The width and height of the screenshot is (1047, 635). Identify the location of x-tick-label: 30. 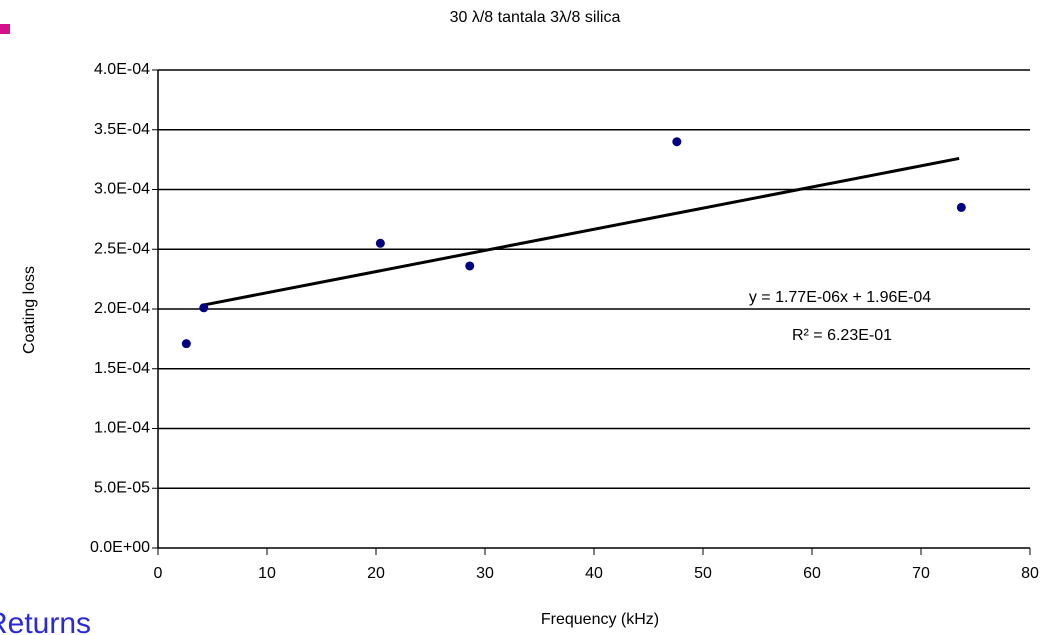
(485, 573).